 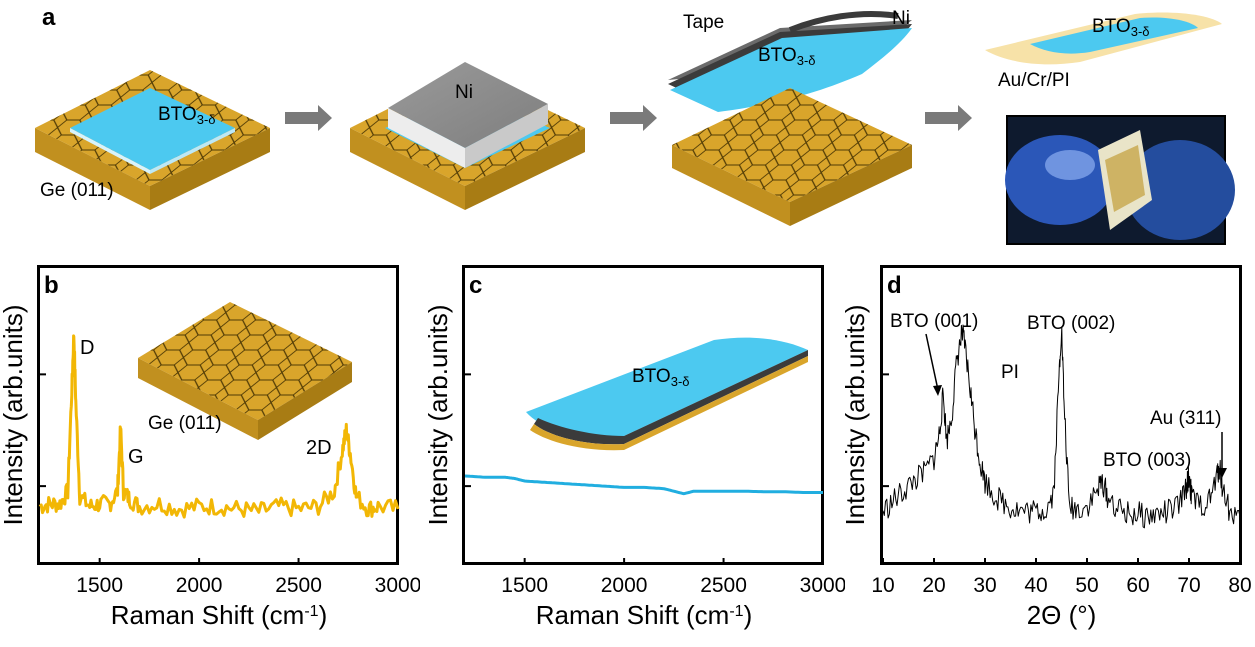 I want to click on x-tick-label: 70, so click(x=1188, y=585).